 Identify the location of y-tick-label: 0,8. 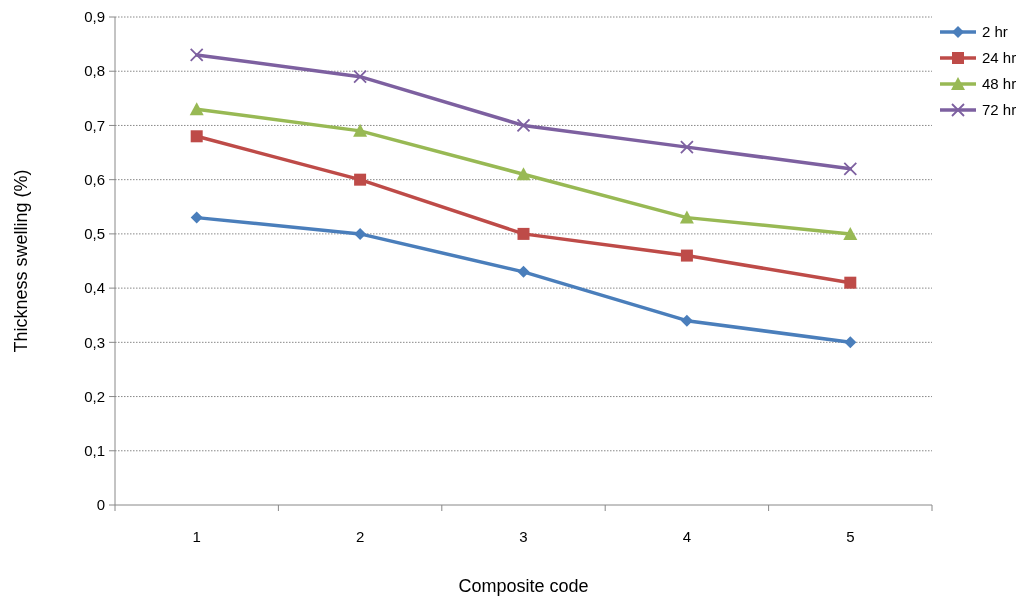
(94, 71).